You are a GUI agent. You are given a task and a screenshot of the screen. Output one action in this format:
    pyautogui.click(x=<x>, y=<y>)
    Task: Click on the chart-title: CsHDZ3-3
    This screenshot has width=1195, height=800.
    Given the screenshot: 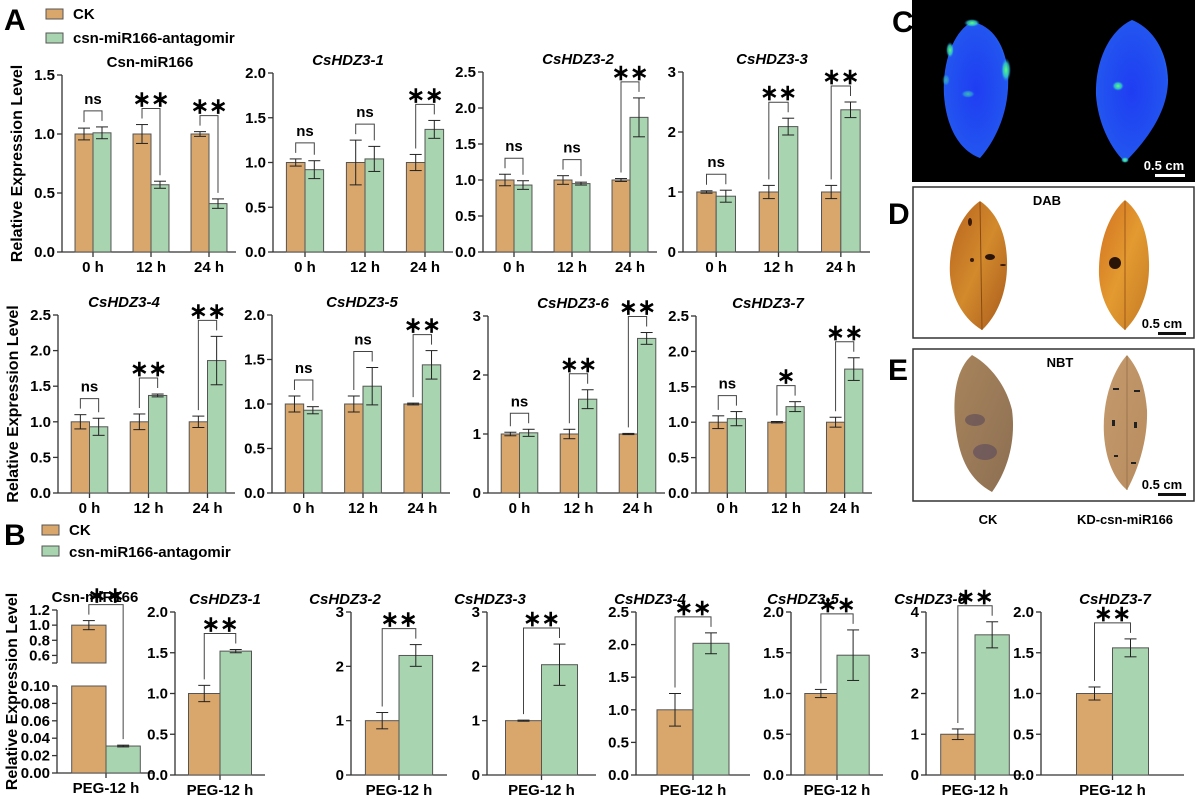 What is the action you would take?
    pyautogui.click(x=772, y=59)
    